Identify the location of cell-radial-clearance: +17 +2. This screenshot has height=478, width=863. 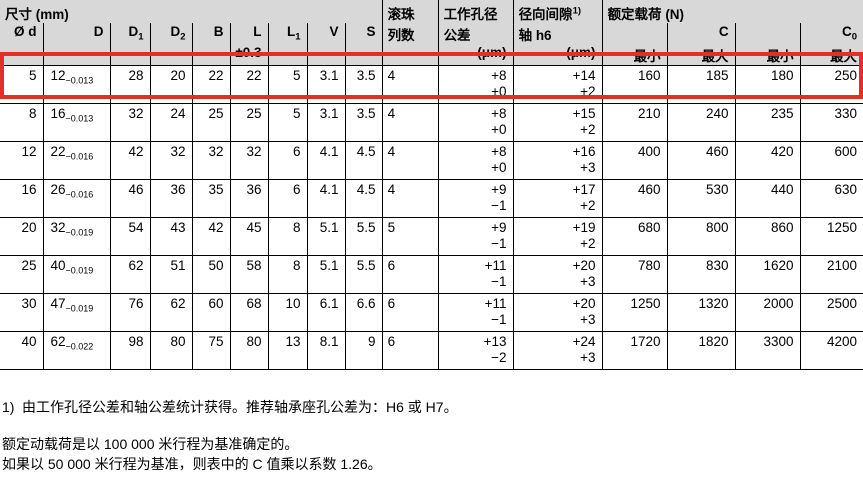
(557, 198).